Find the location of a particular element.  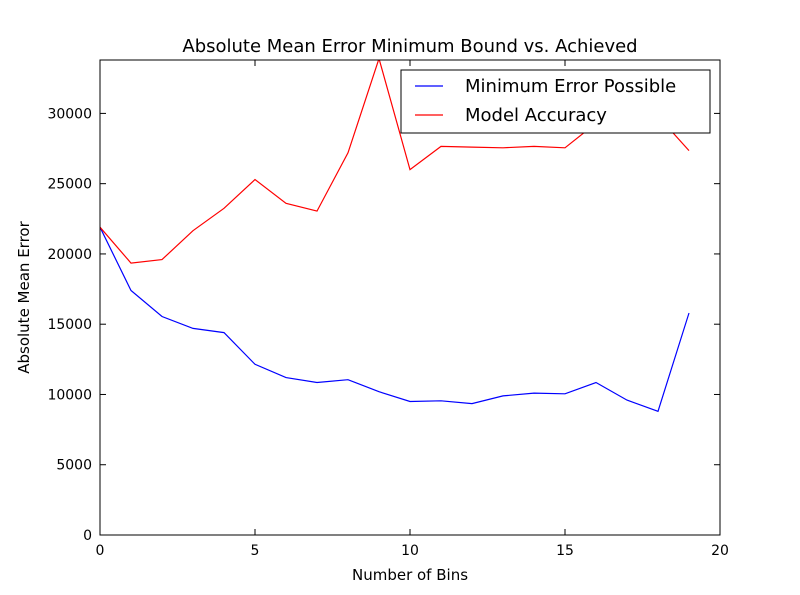

legend-label: Minimum Error Possible is located at coordinates (570, 86).